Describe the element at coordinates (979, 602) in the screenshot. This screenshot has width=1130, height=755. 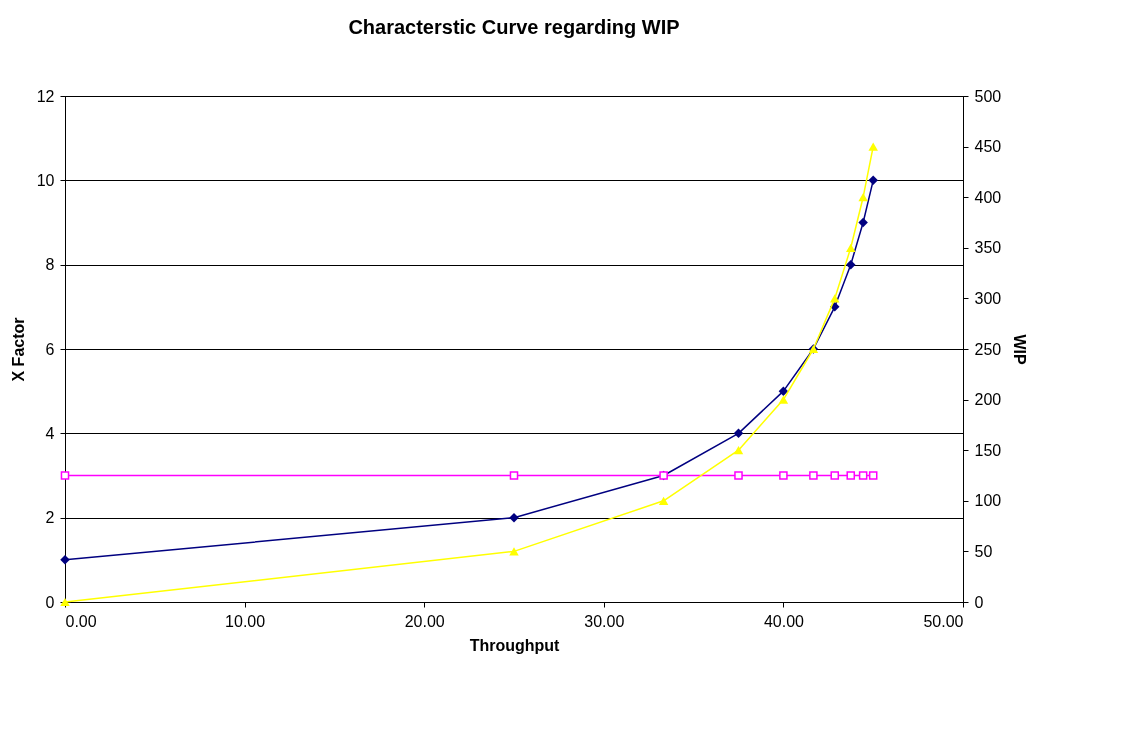
I see `y2-tick-label: 0` at that location.